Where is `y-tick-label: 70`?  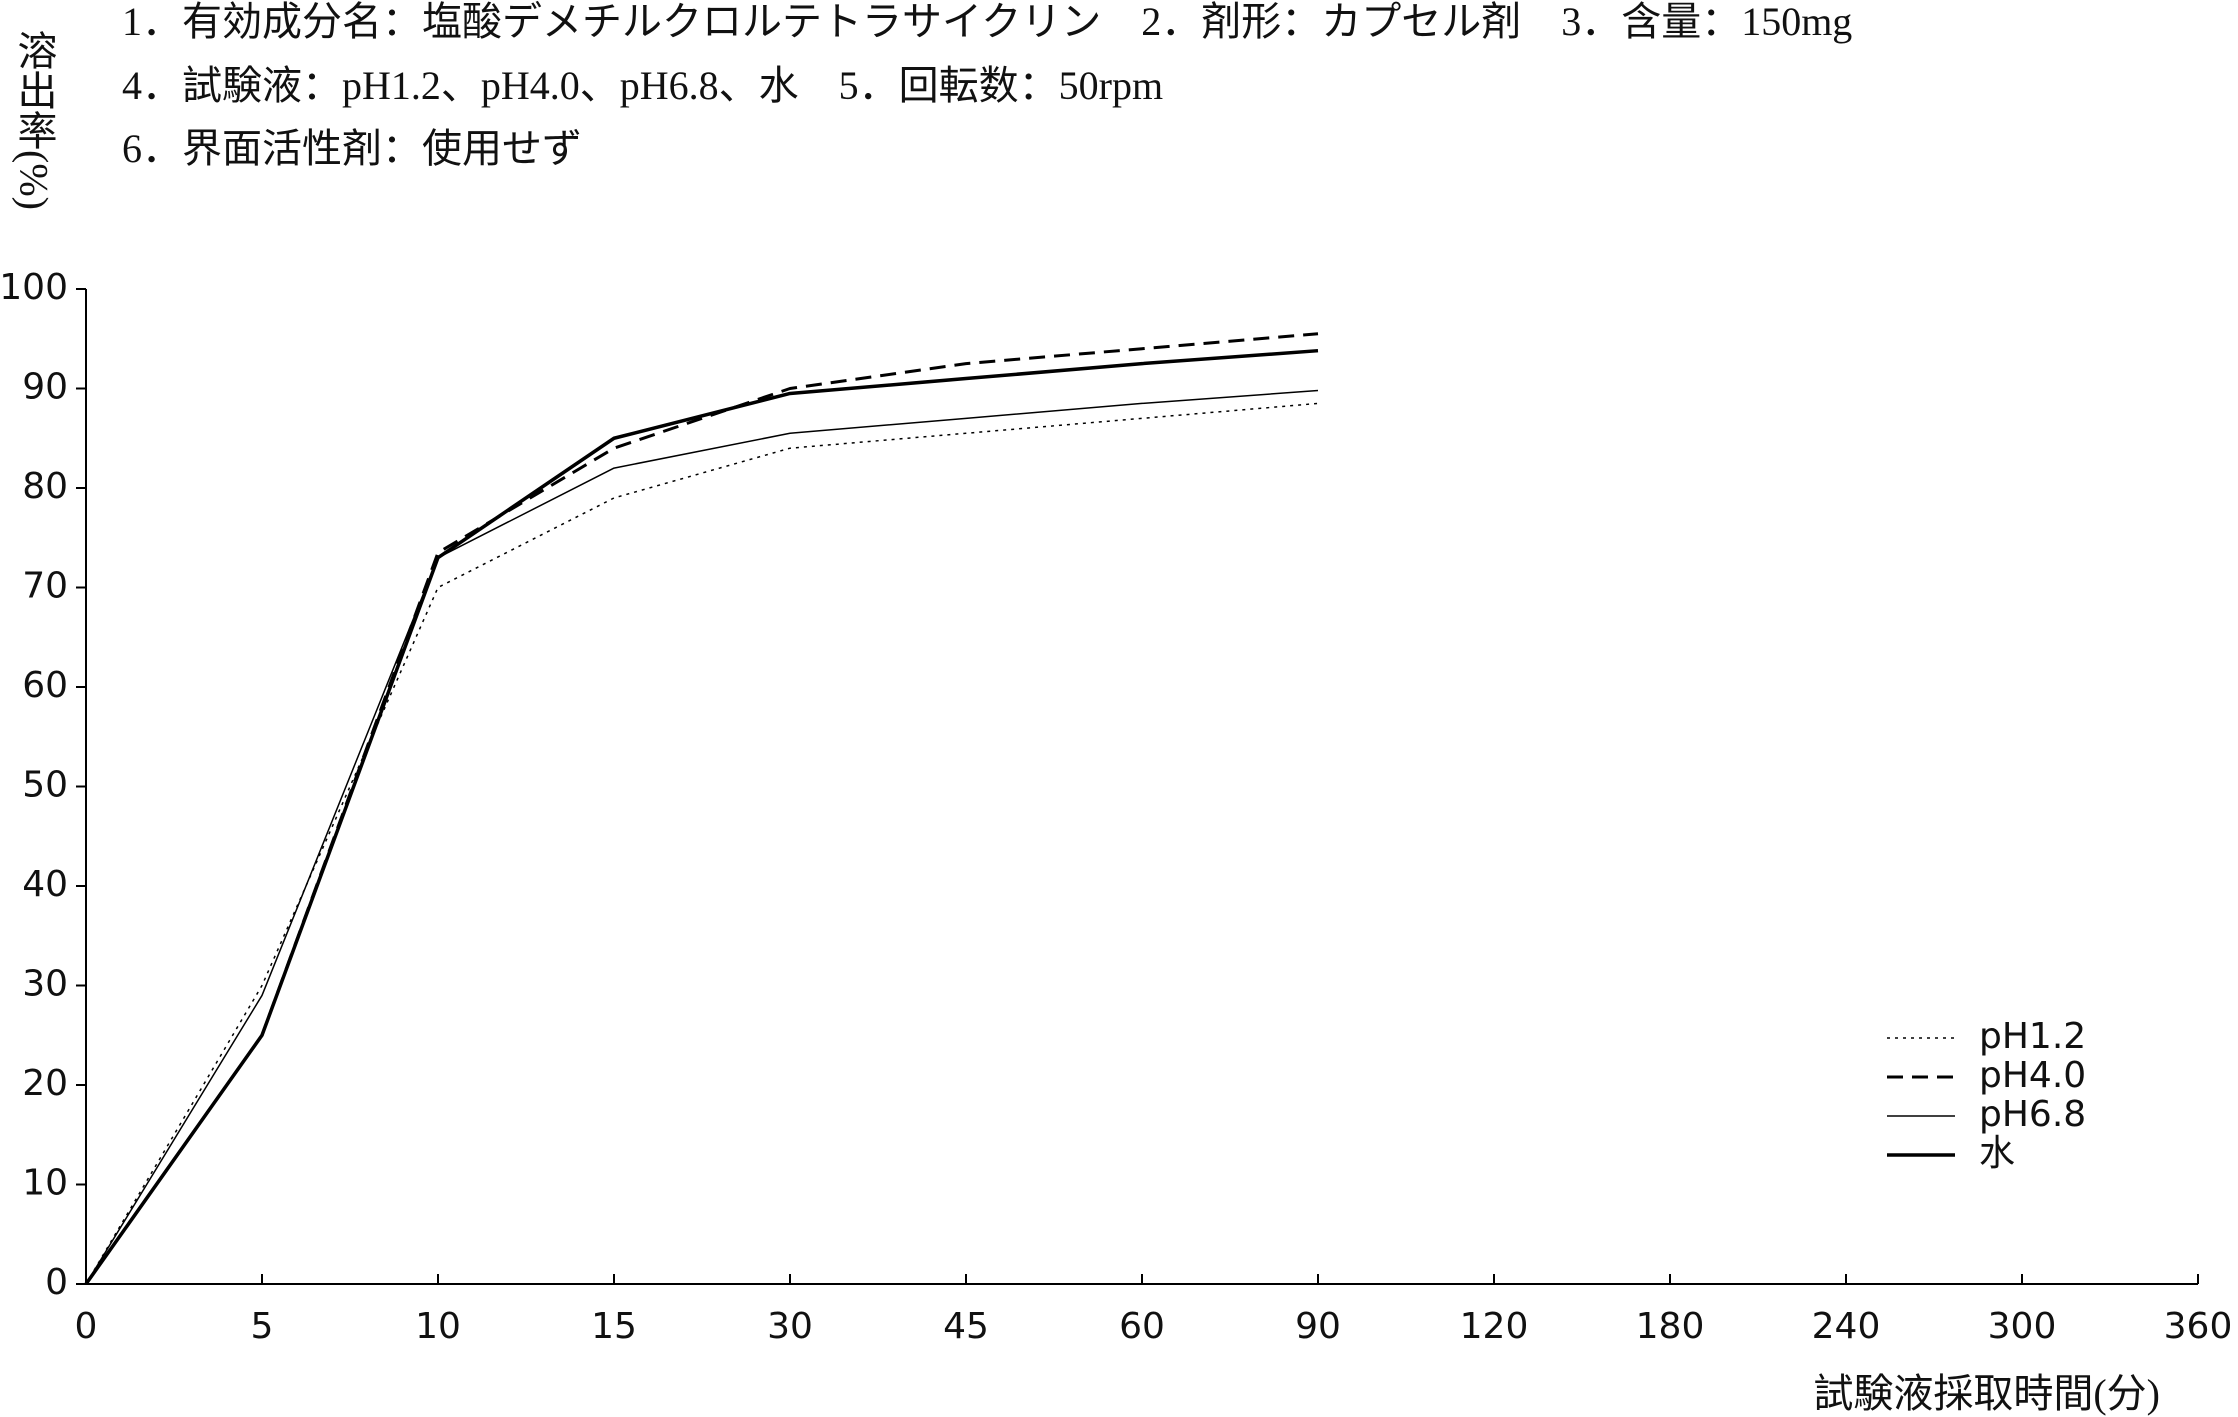 y-tick-label: 70 is located at coordinates (45, 586).